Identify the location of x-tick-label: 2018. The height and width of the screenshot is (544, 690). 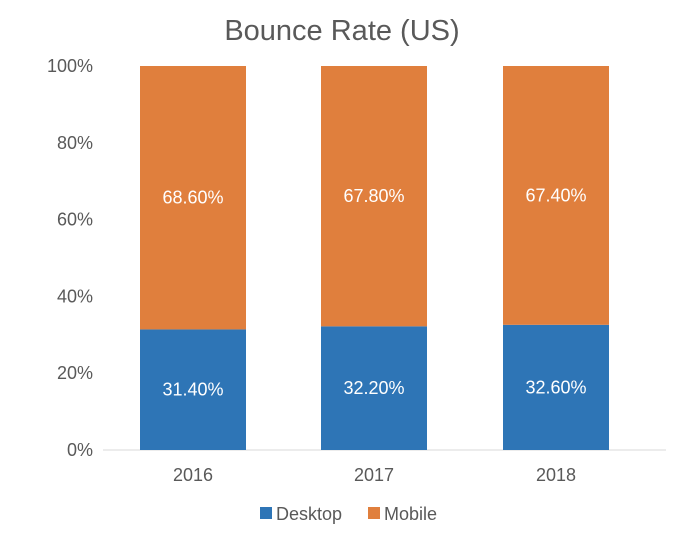
(556, 475).